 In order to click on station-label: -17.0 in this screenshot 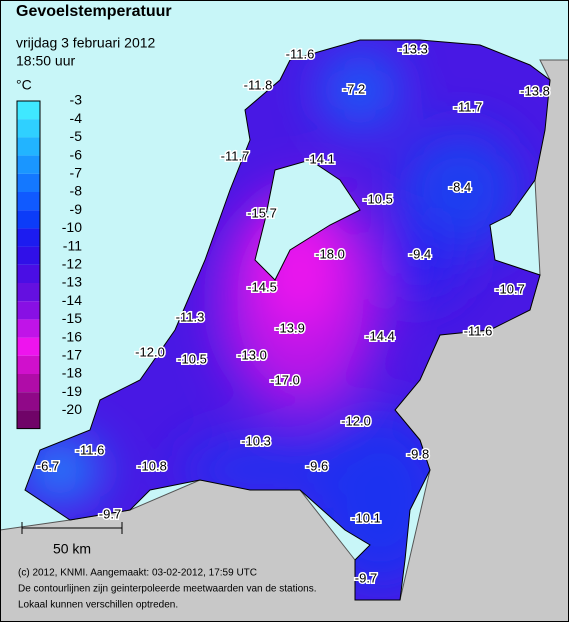, I will do `click(285, 379)`.